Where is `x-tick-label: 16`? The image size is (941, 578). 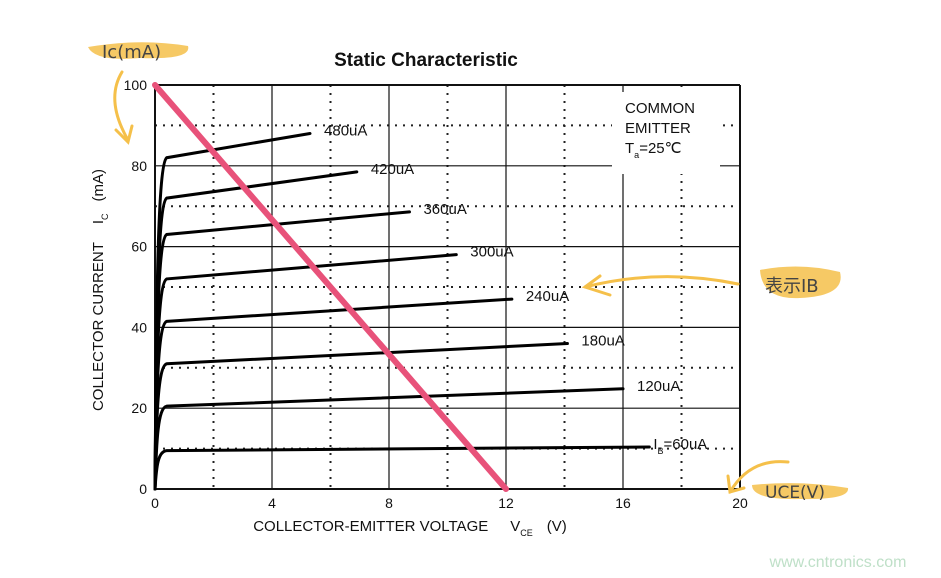
x-tick-label: 16 is located at coordinates (623, 503).